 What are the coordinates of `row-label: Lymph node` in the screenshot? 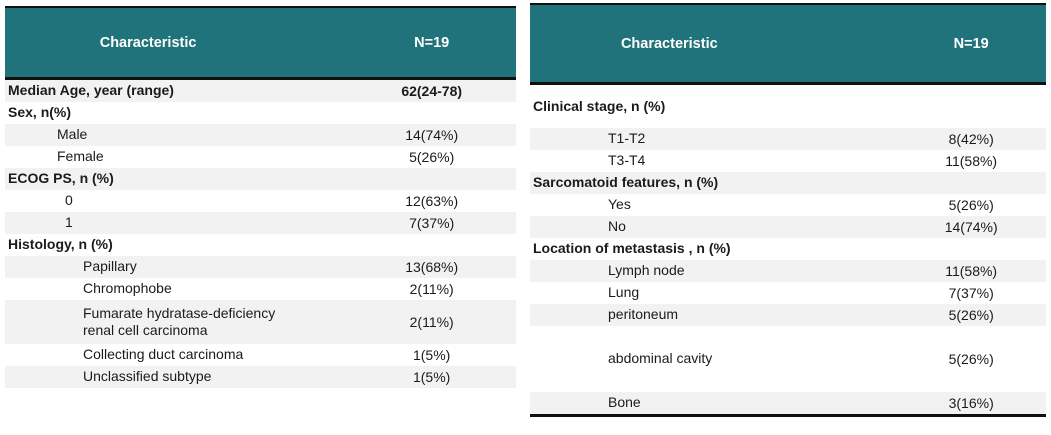 It's located at (646, 270).